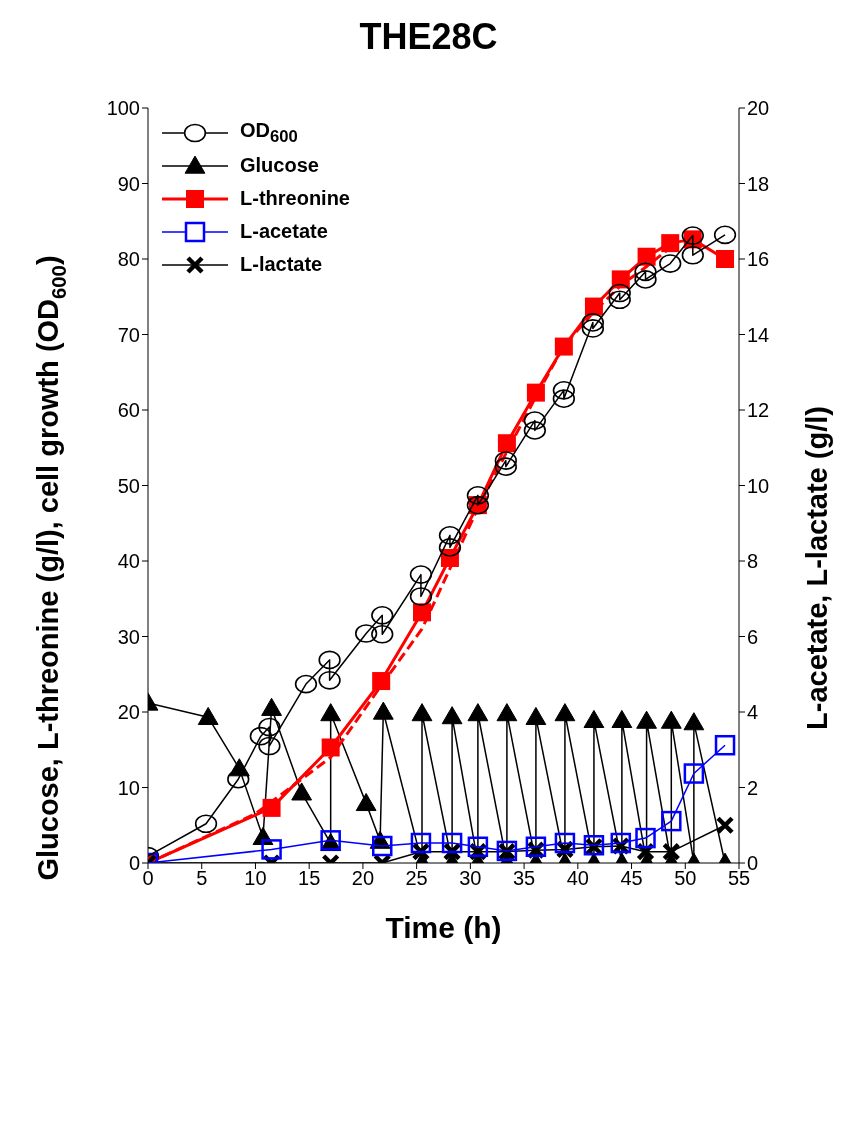 The width and height of the screenshot is (857, 1131). I want to click on legend-label: Glucose, so click(279, 165).